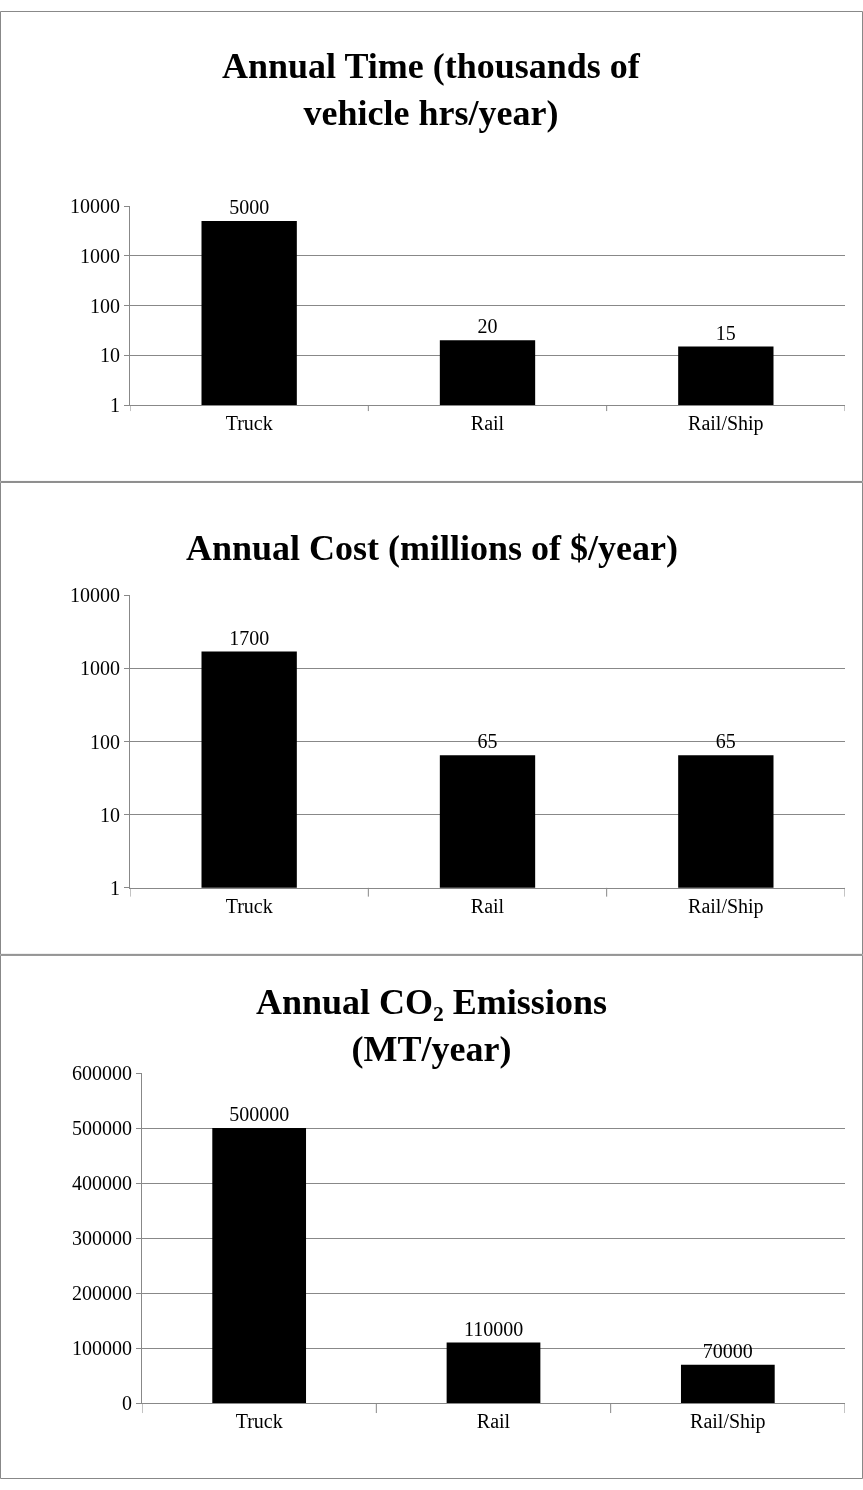 The height and width of the screenshot is (1490, 863). Describe the element at coordinates (102, 1073) in the screenshot. I see `y-tick-label: 600000` at that location.